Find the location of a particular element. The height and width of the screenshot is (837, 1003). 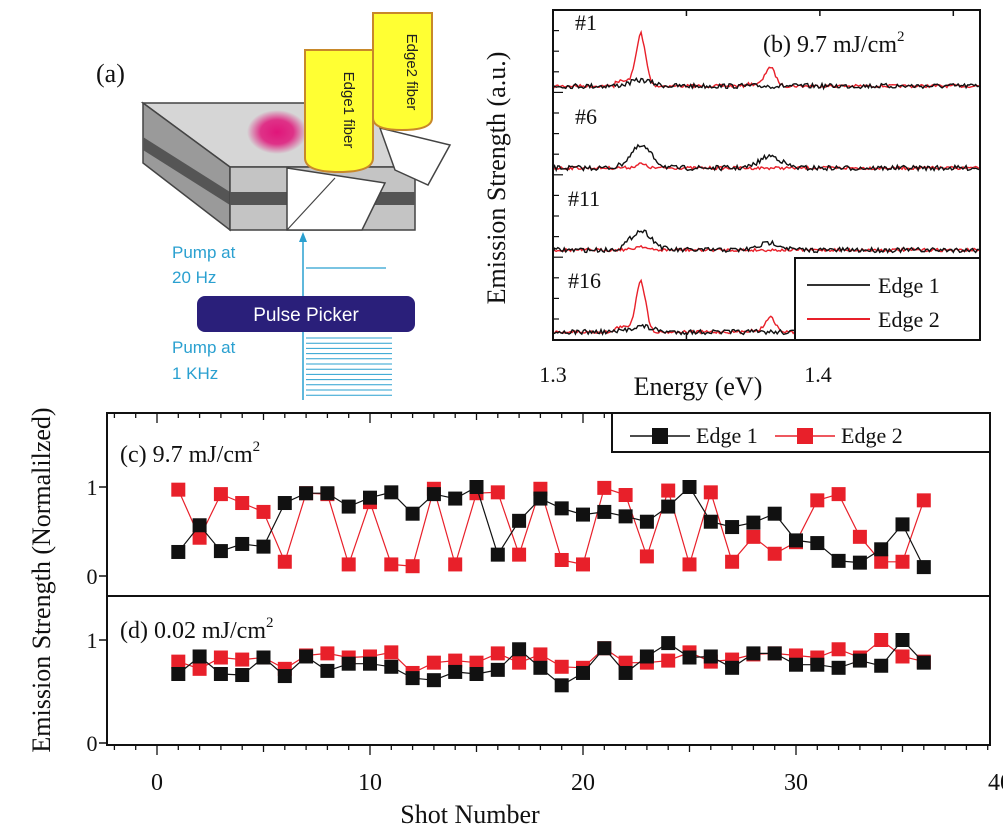

d-xtick-label: 30 is located at coordinates (796, 783).